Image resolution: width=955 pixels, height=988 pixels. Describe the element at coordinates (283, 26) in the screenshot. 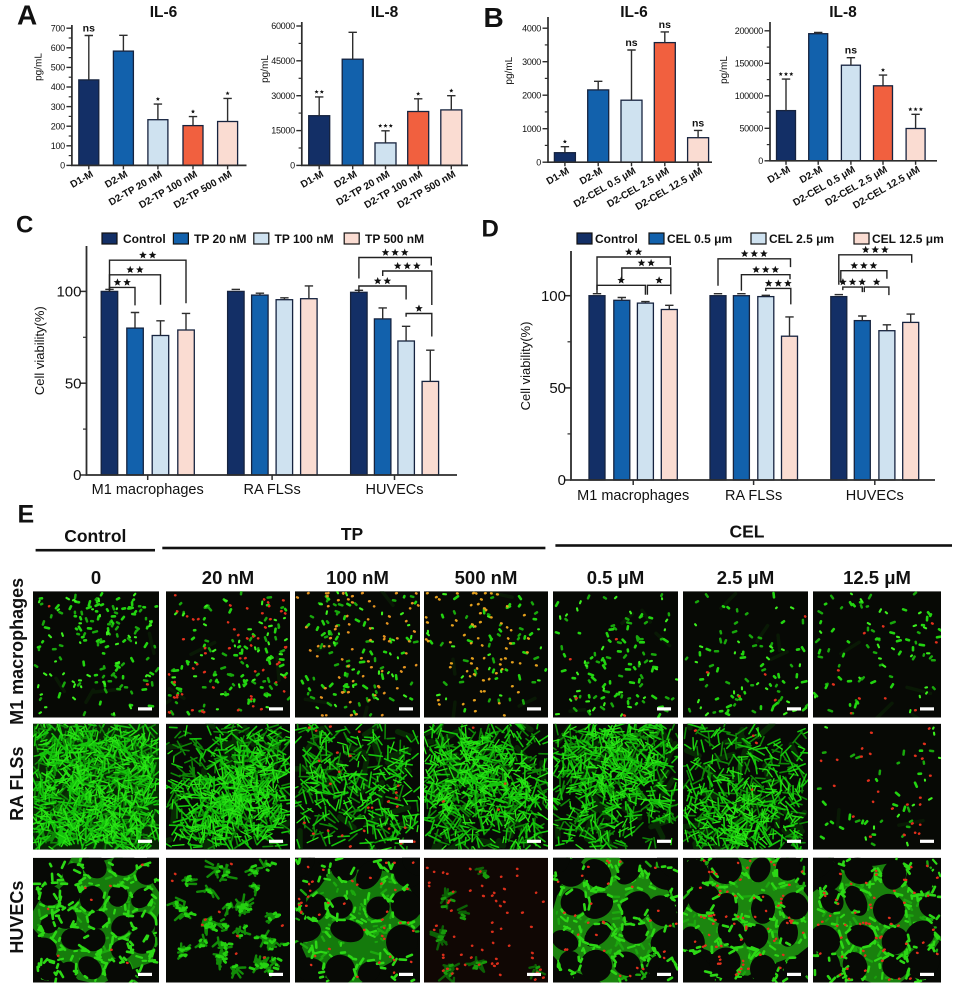

I see `svg-text: 60000` at that location.